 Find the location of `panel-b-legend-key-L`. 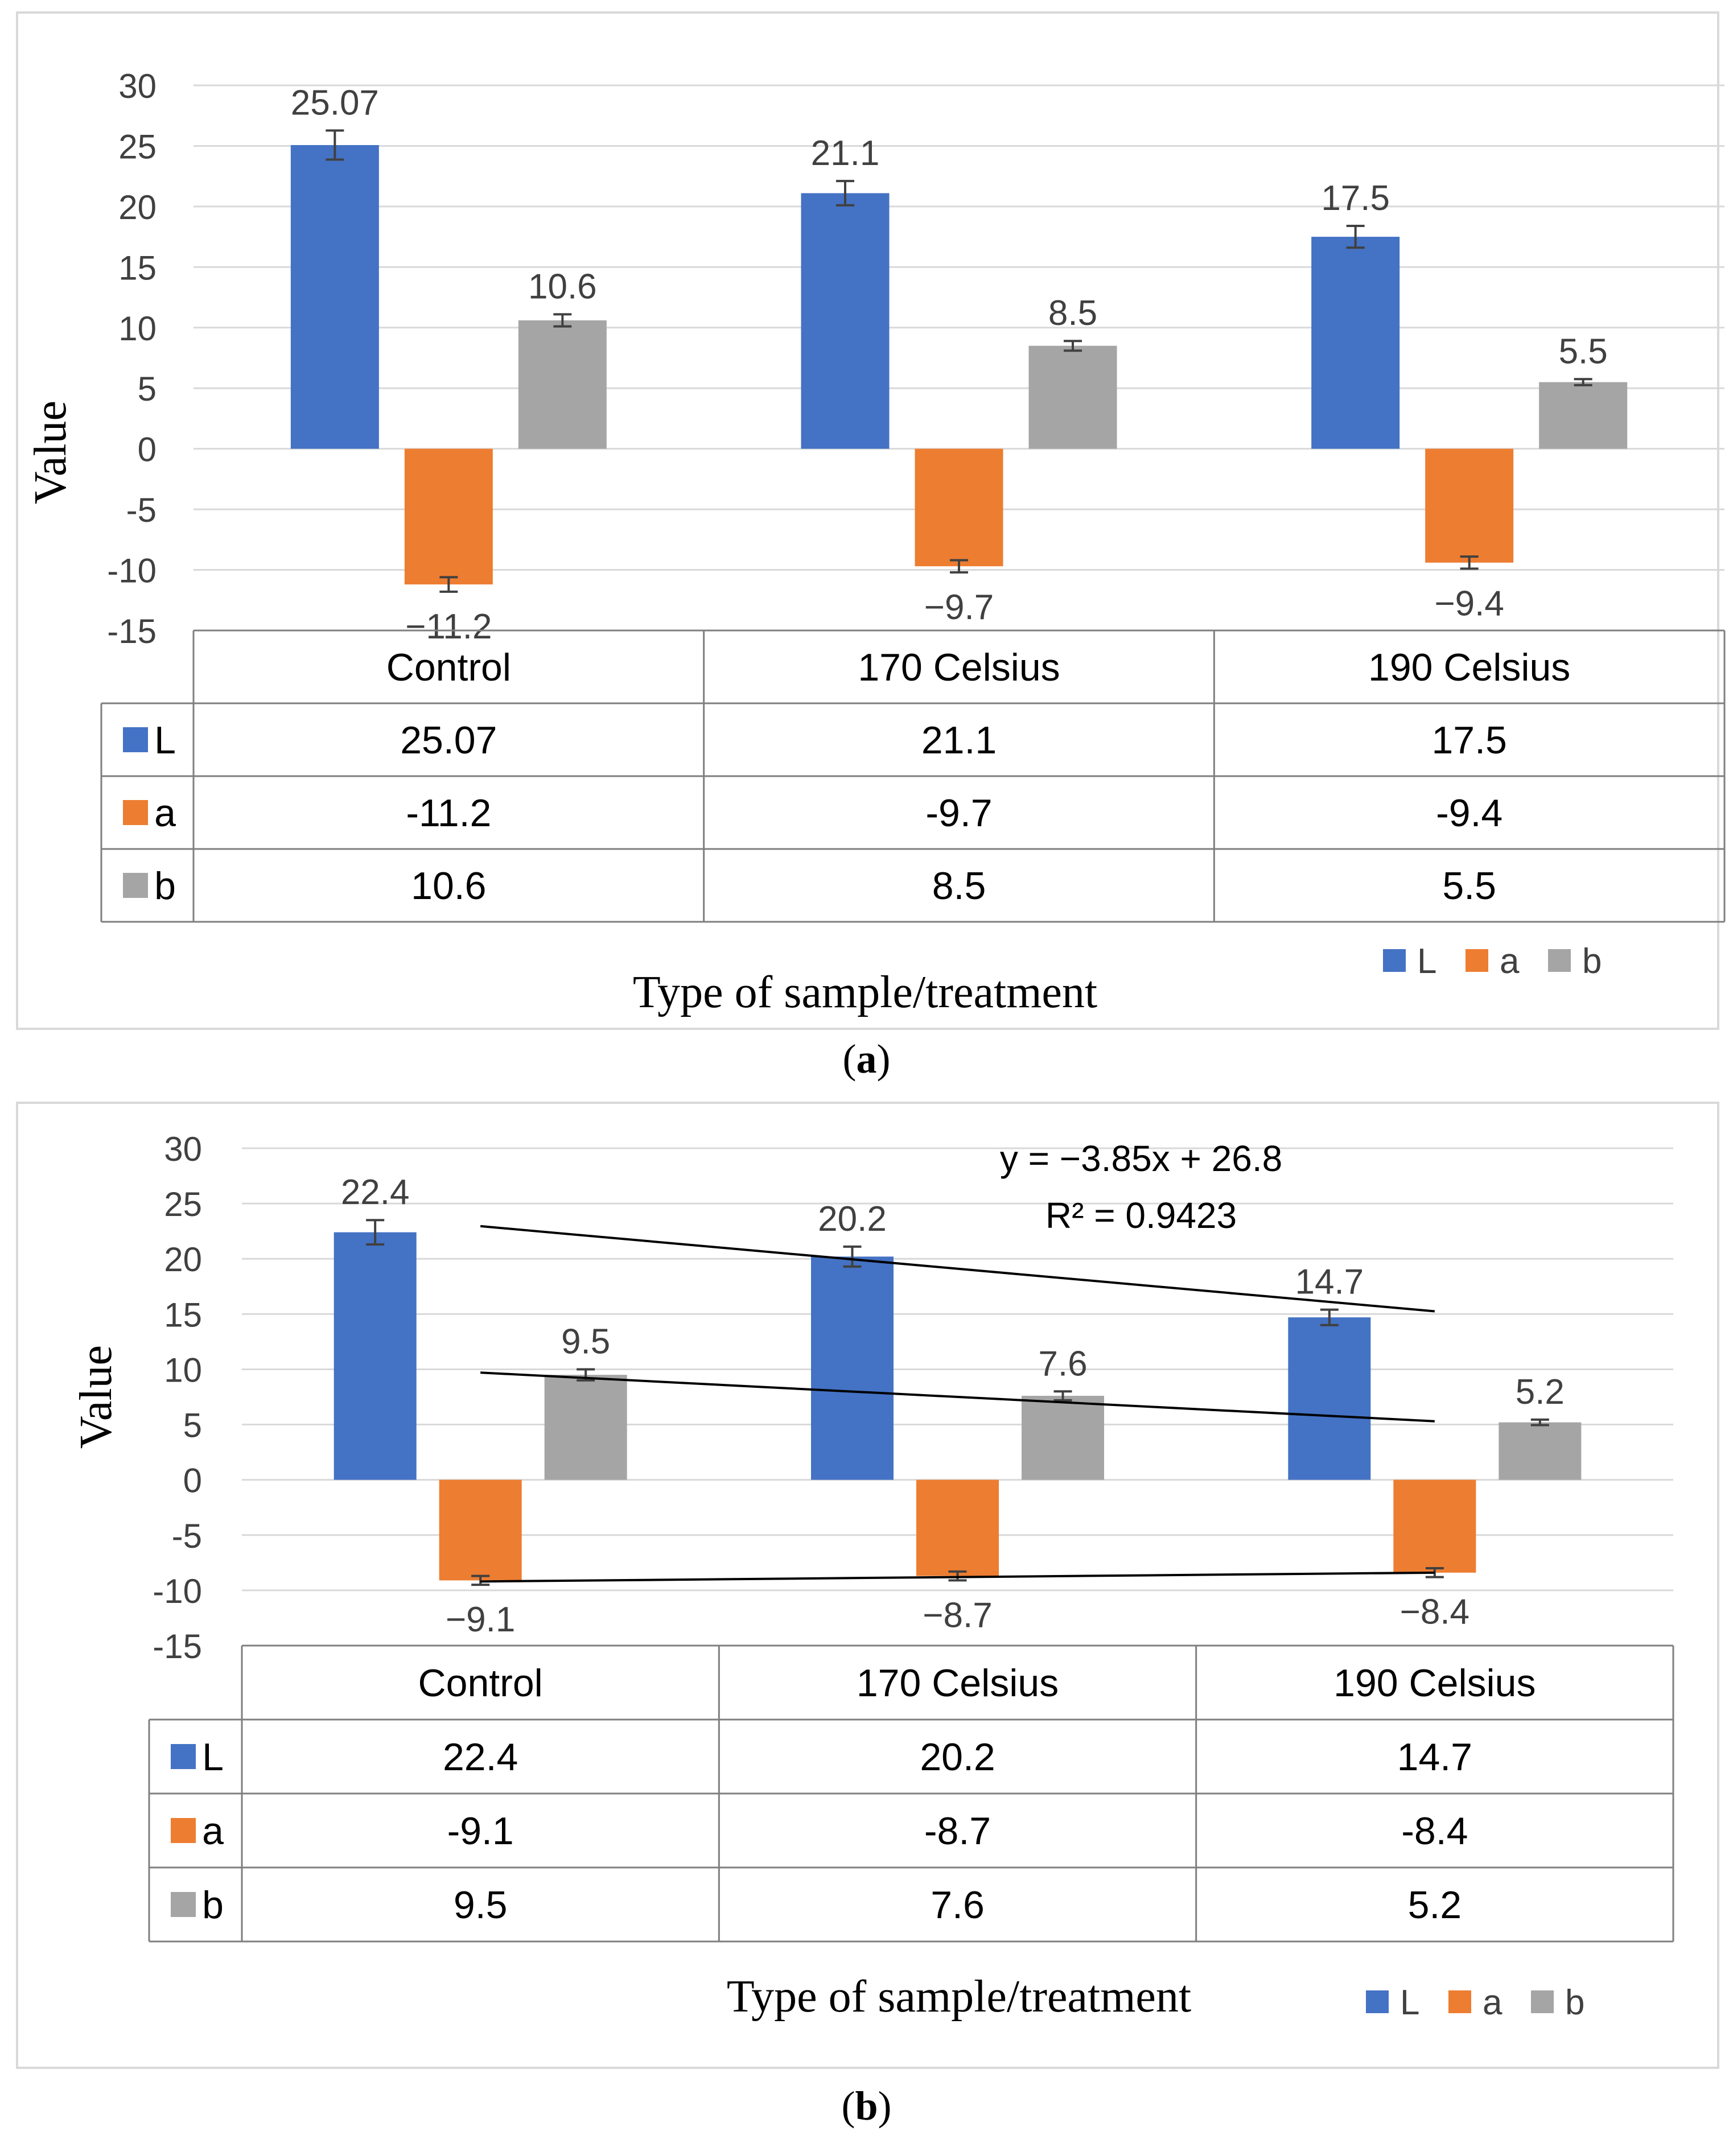

panel-b-legend-key-L is located at coordinates (1378, 2002).